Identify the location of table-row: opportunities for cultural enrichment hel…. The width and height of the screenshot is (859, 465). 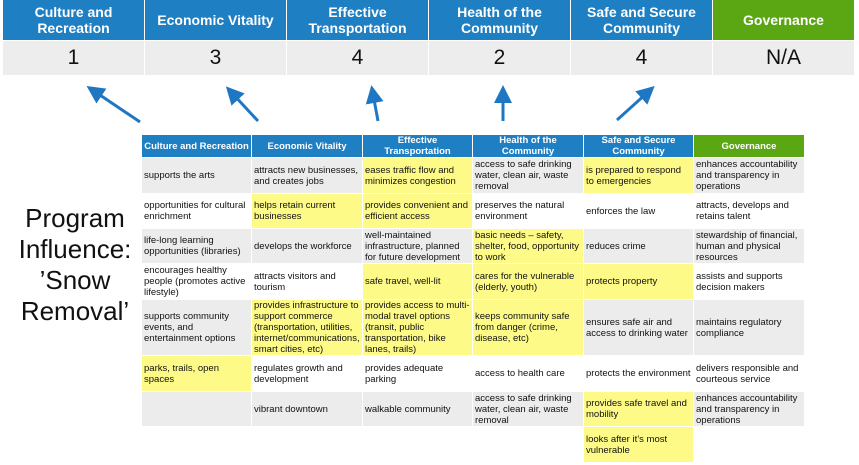
(473, 211).